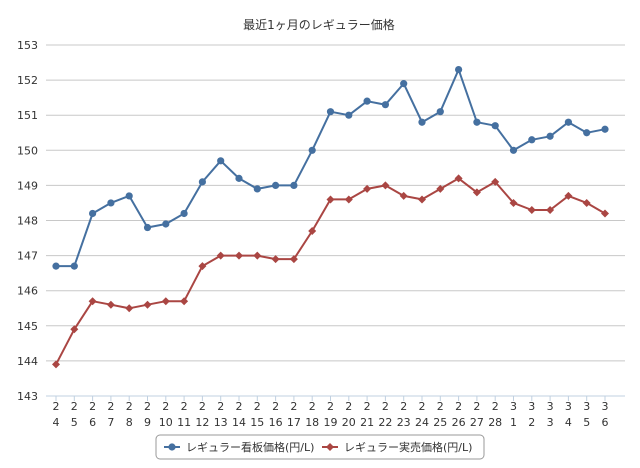  What do you see at coordinates (27, 361) in the screenshot?
I see `y-tick-label: 144` at bounding box center [27, 361].